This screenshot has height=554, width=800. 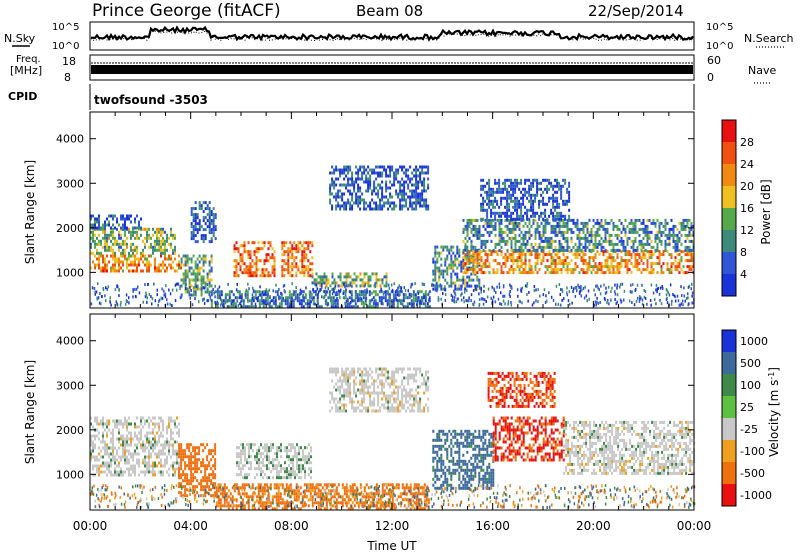 What do you see at coordinates (28, 59) in the screenshot?
I see `freq-label-line1: Freq.` at bounding box center [28, 59].